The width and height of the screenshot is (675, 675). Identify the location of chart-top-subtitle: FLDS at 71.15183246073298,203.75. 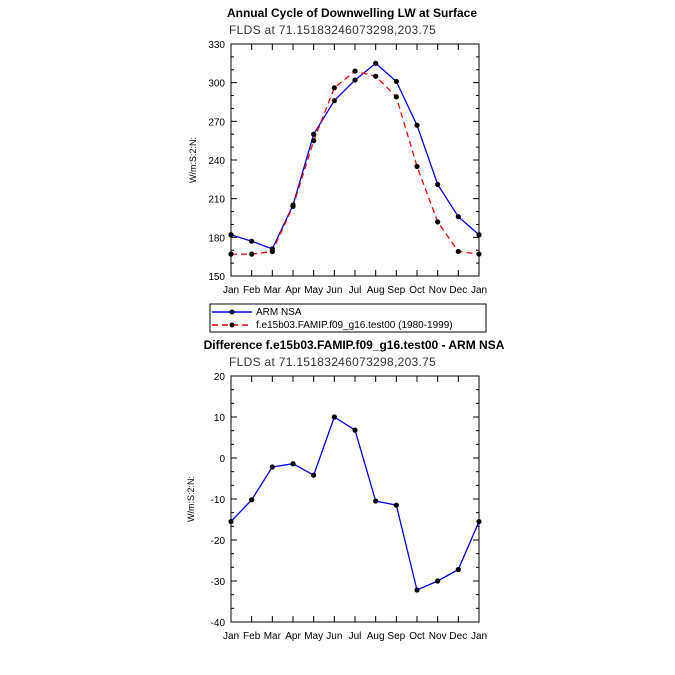
(332, 30).